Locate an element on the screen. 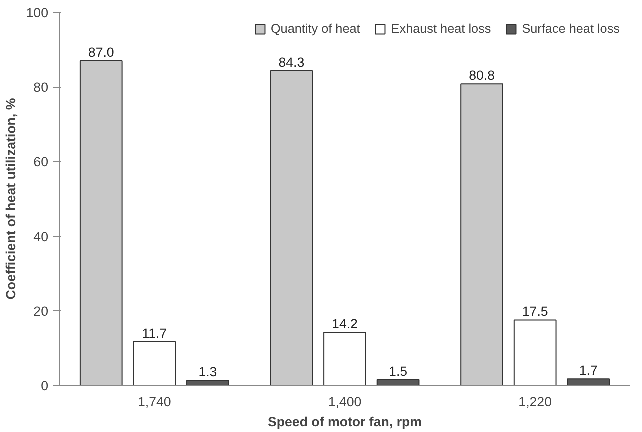  y-tick-label: 100 is located at coordinates (37, 13).